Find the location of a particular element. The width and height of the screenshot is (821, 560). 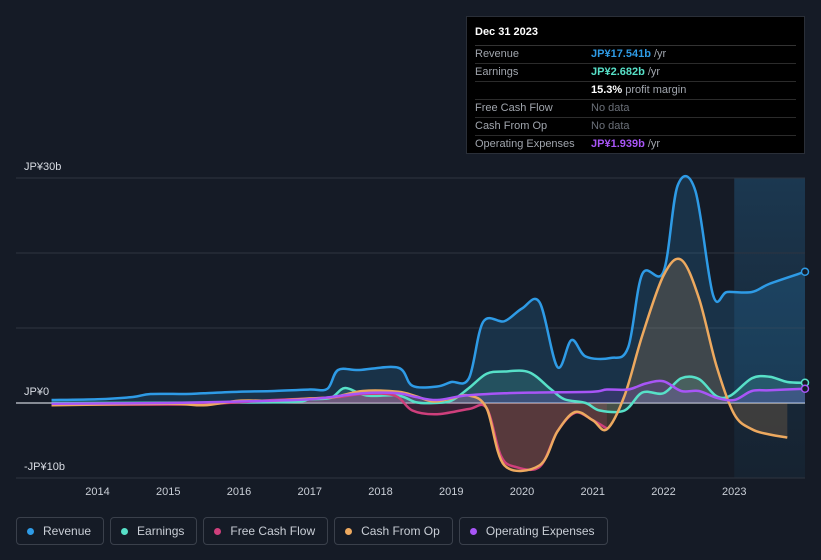

tooltip-value: JP¥17.541b is located at coordinates (621, 54).